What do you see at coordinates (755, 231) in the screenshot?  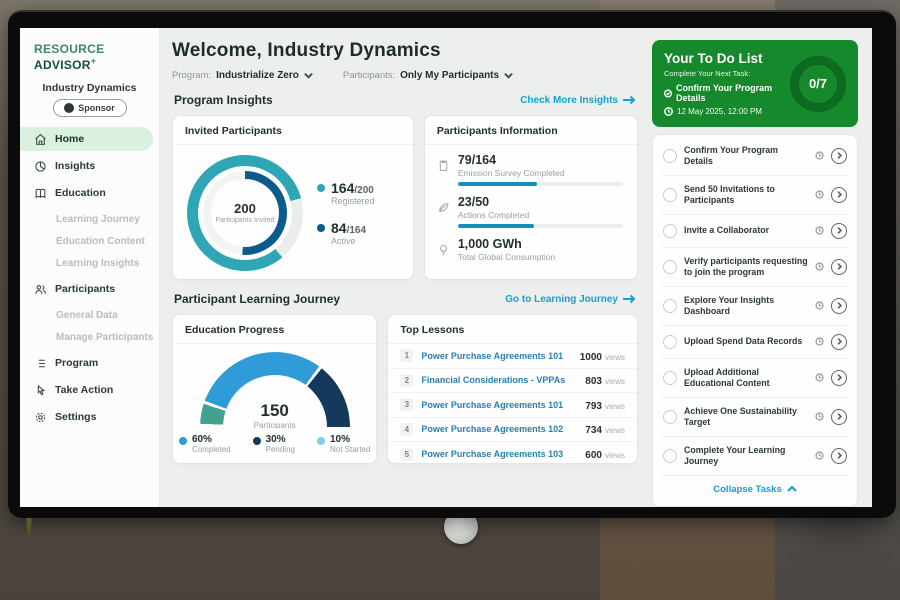 I see `task-row: Invite a Collaborator` at bounding box center [755, 231].